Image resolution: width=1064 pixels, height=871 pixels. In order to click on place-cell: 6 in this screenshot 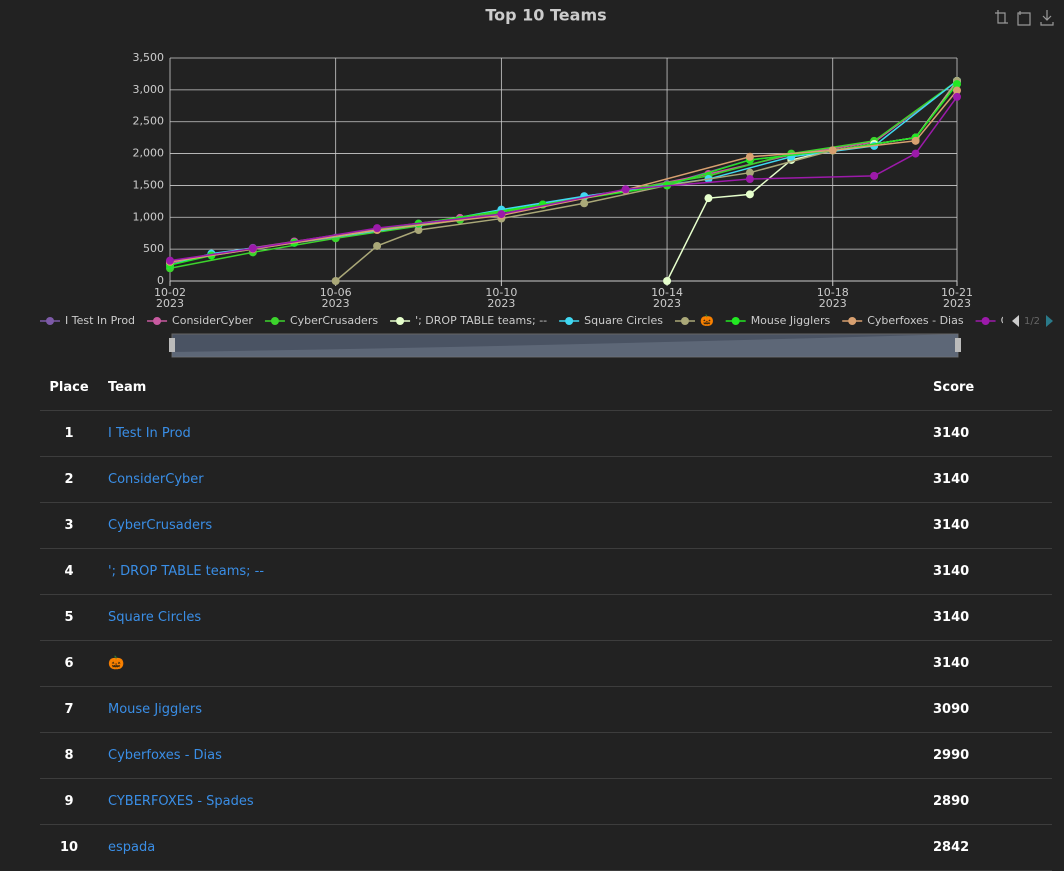, I will do `click(69, 663)`.